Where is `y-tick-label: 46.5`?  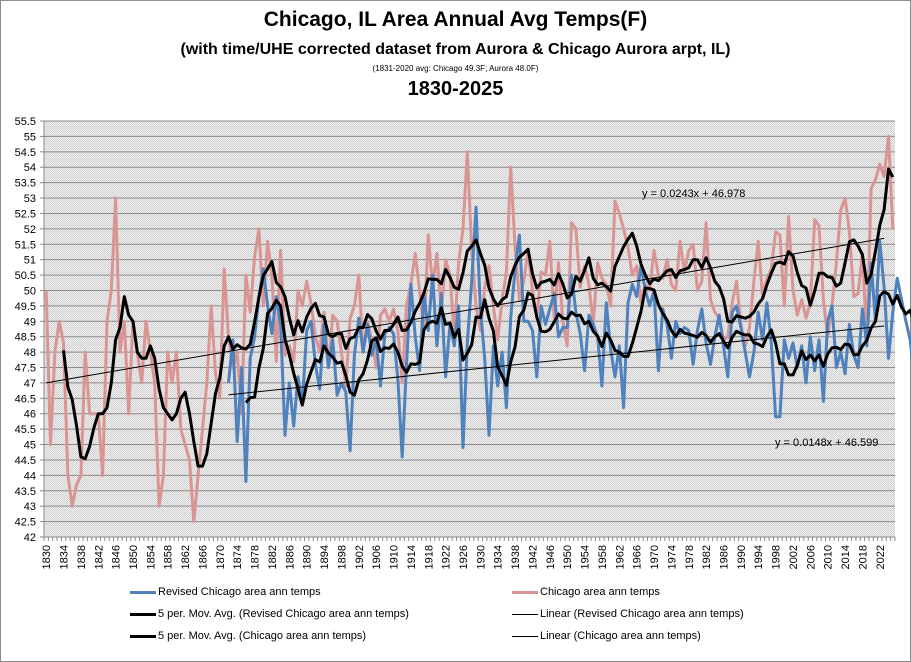
y-tick-label: 46.5 is located at coordinates (25, 399).